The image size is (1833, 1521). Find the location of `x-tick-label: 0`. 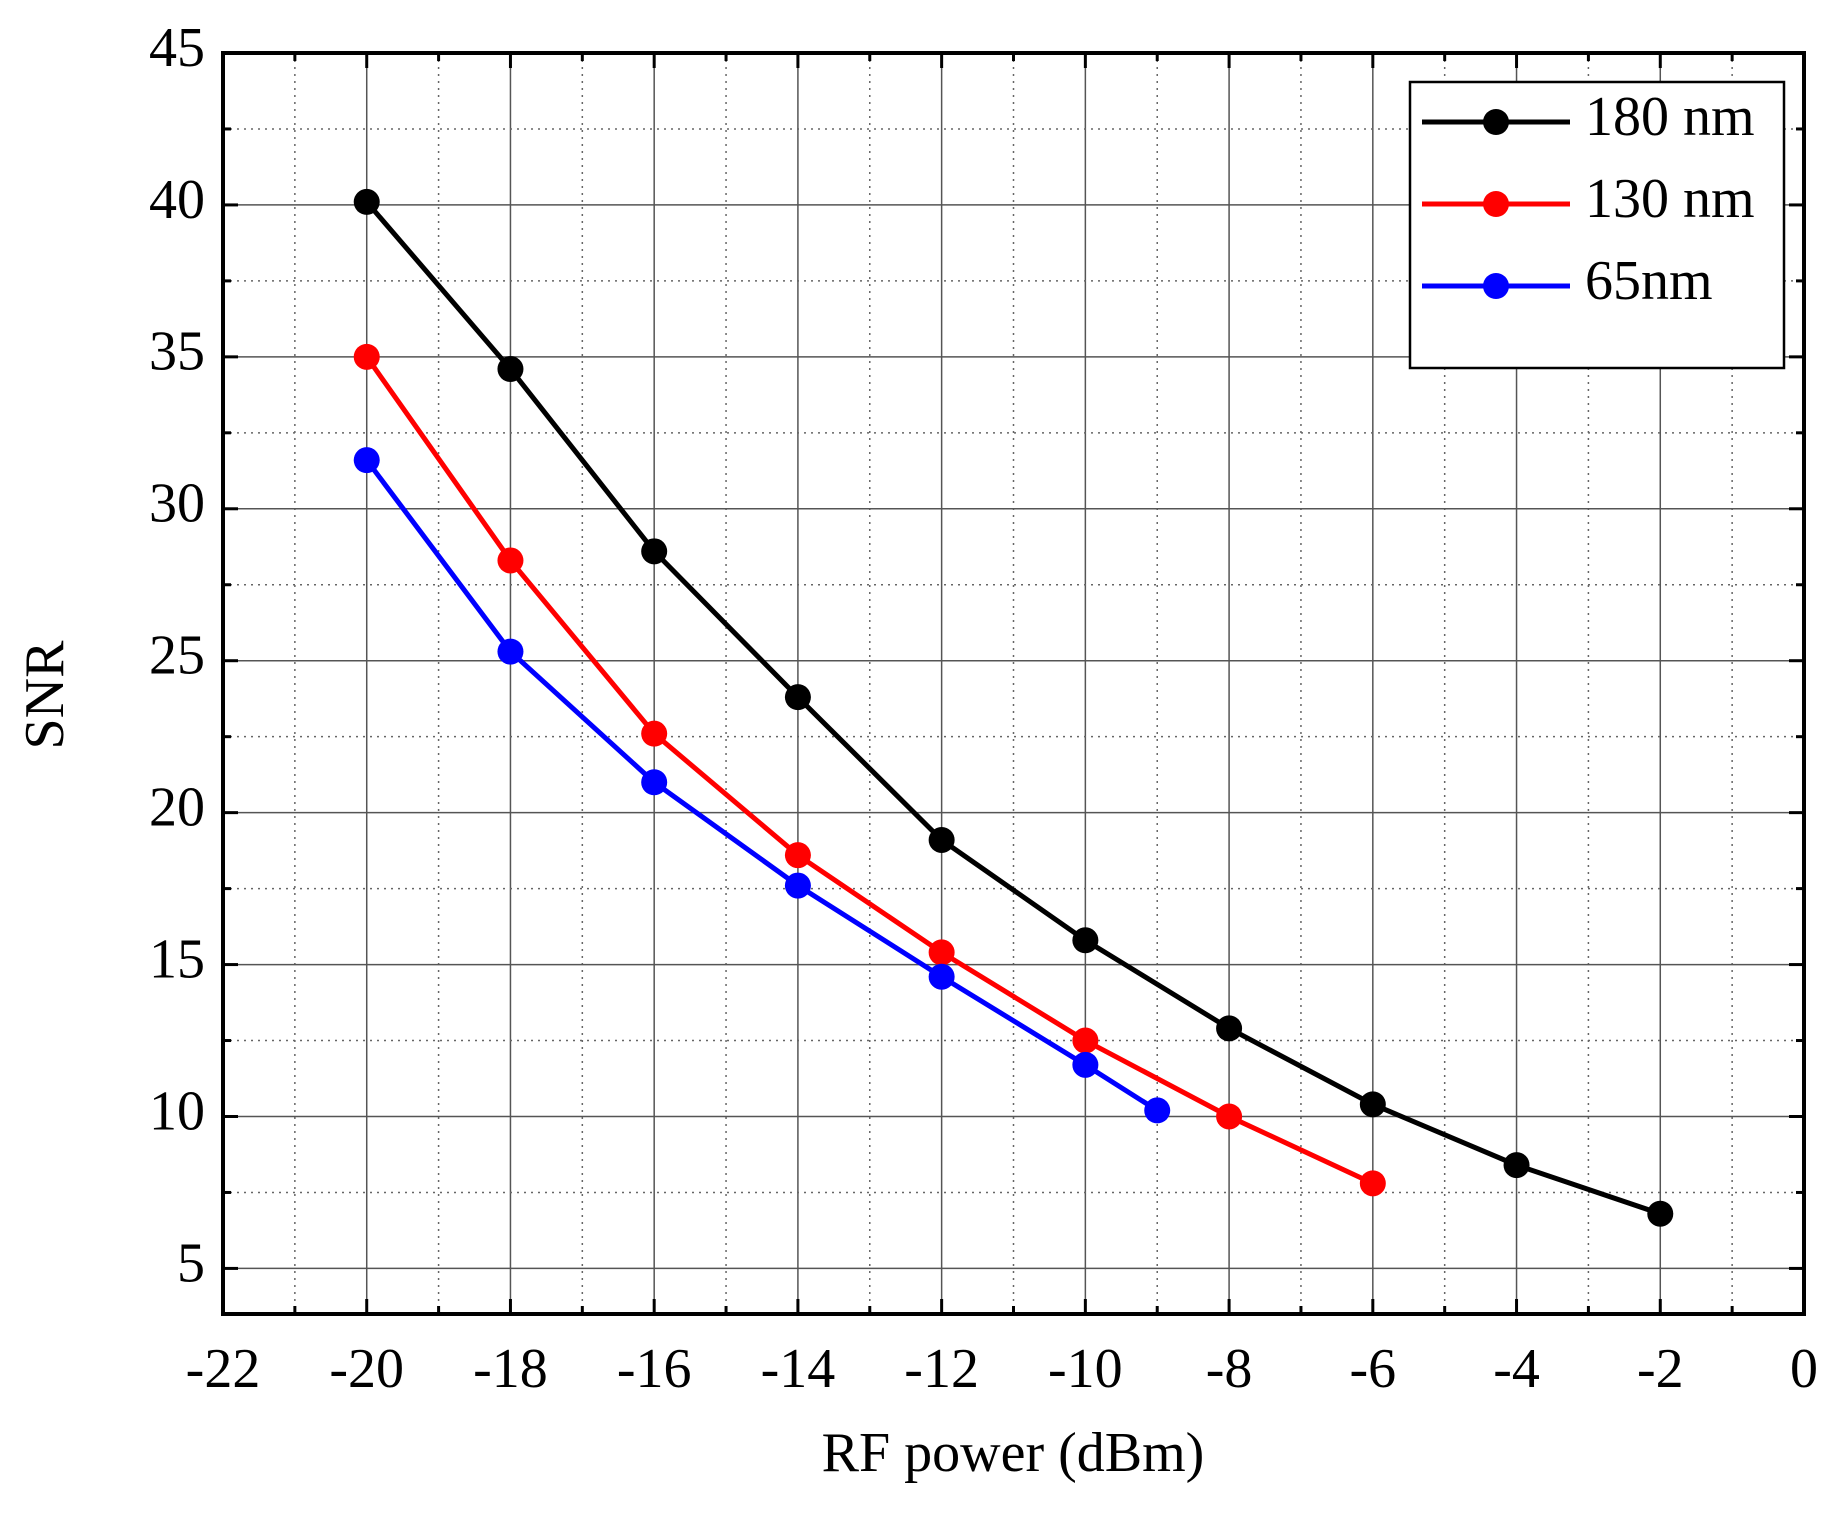

x-tick-label: 0 is located at coordinates (1804, 1369).